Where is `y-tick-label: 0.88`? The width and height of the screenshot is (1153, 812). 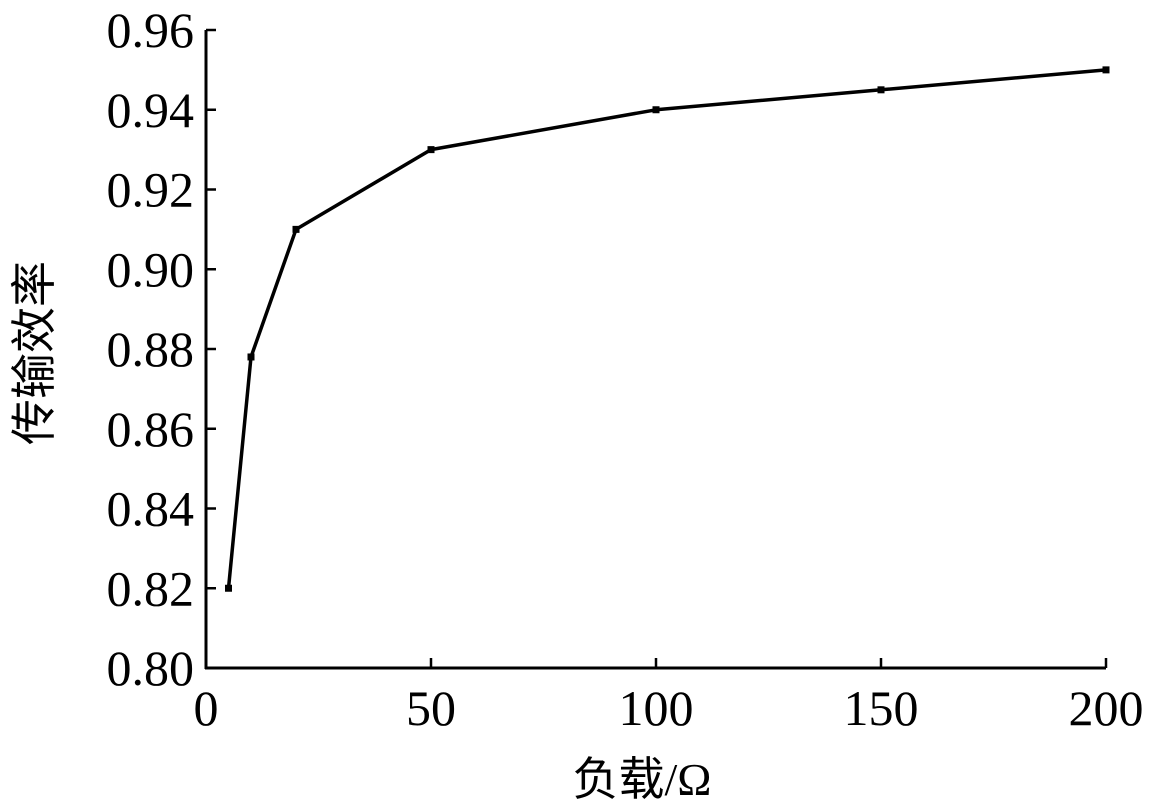 y-tick-label: 0.88 is located at coordinates (151, 349).